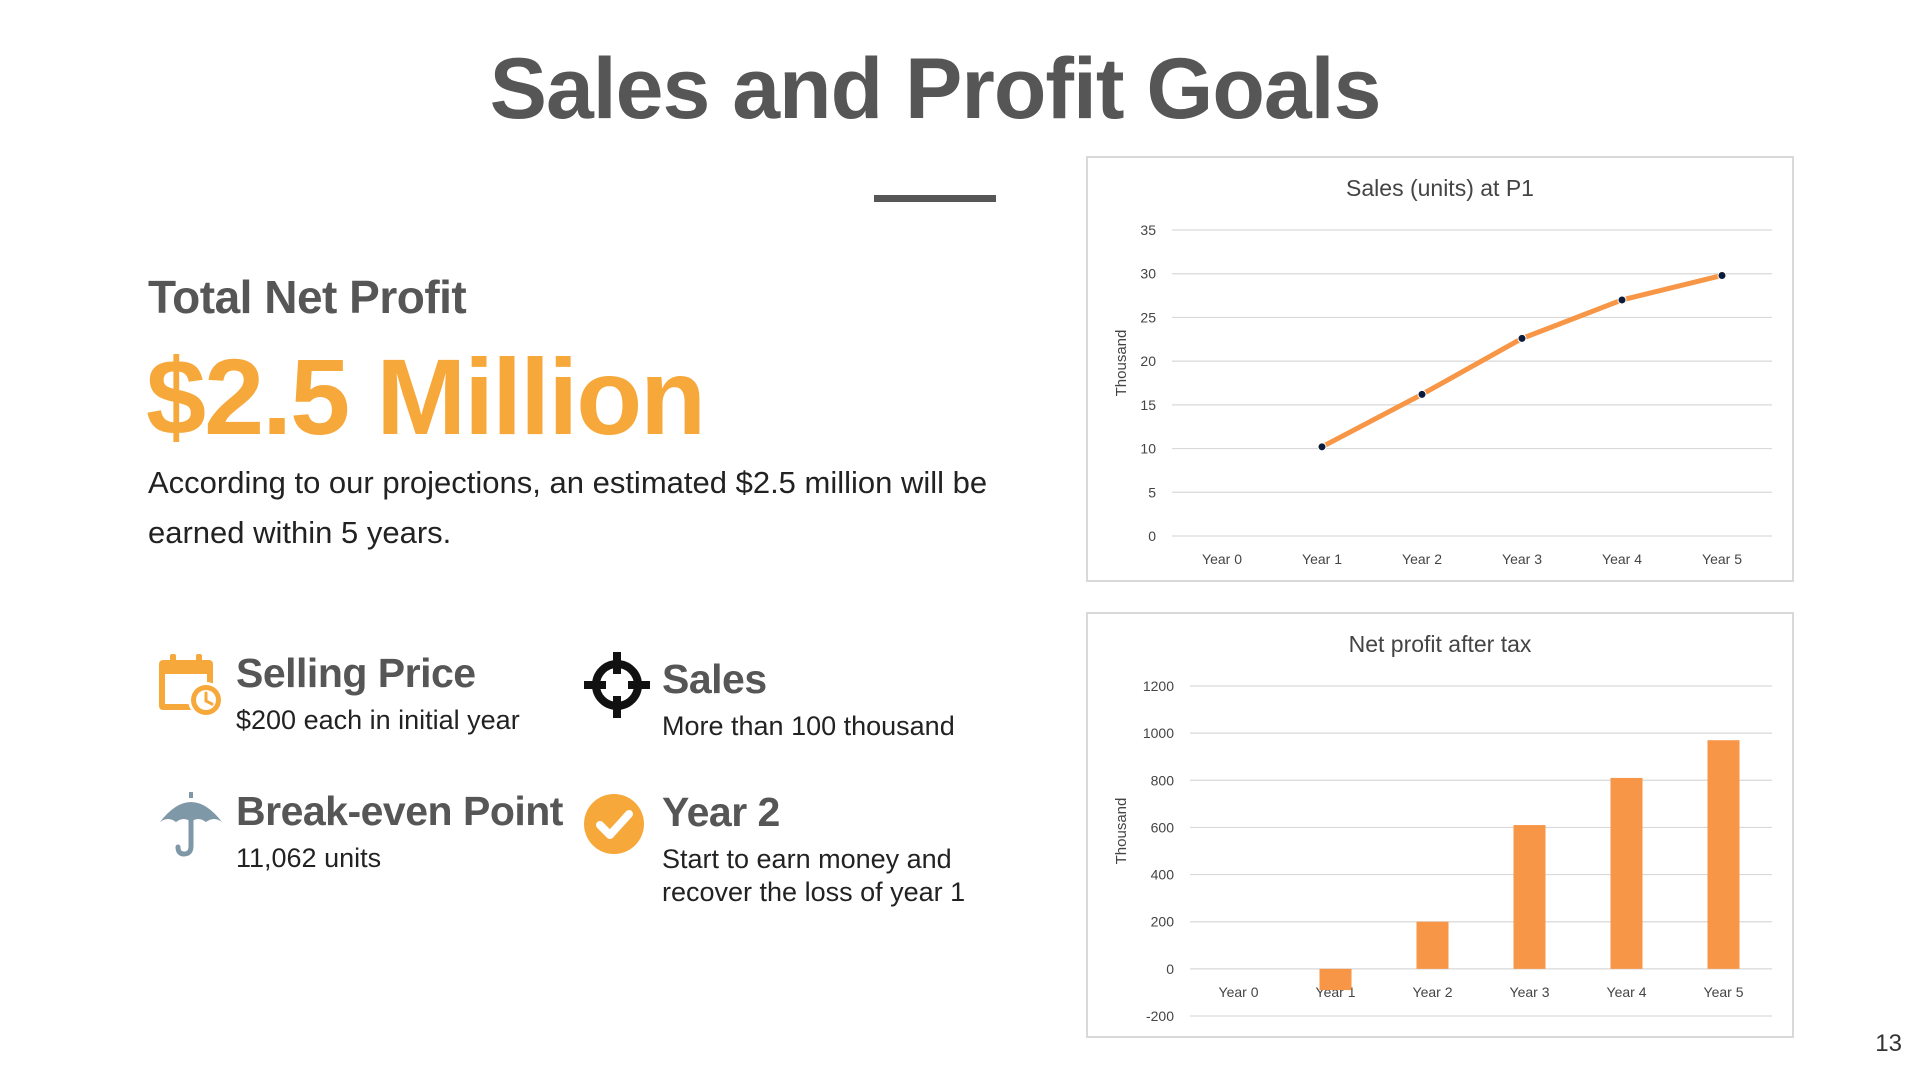 This screenshot has height=1080, width=1920. Describe the element at coordinates (1148, 230) in the screenshot. I see `y-tick-label: 35` at that location.